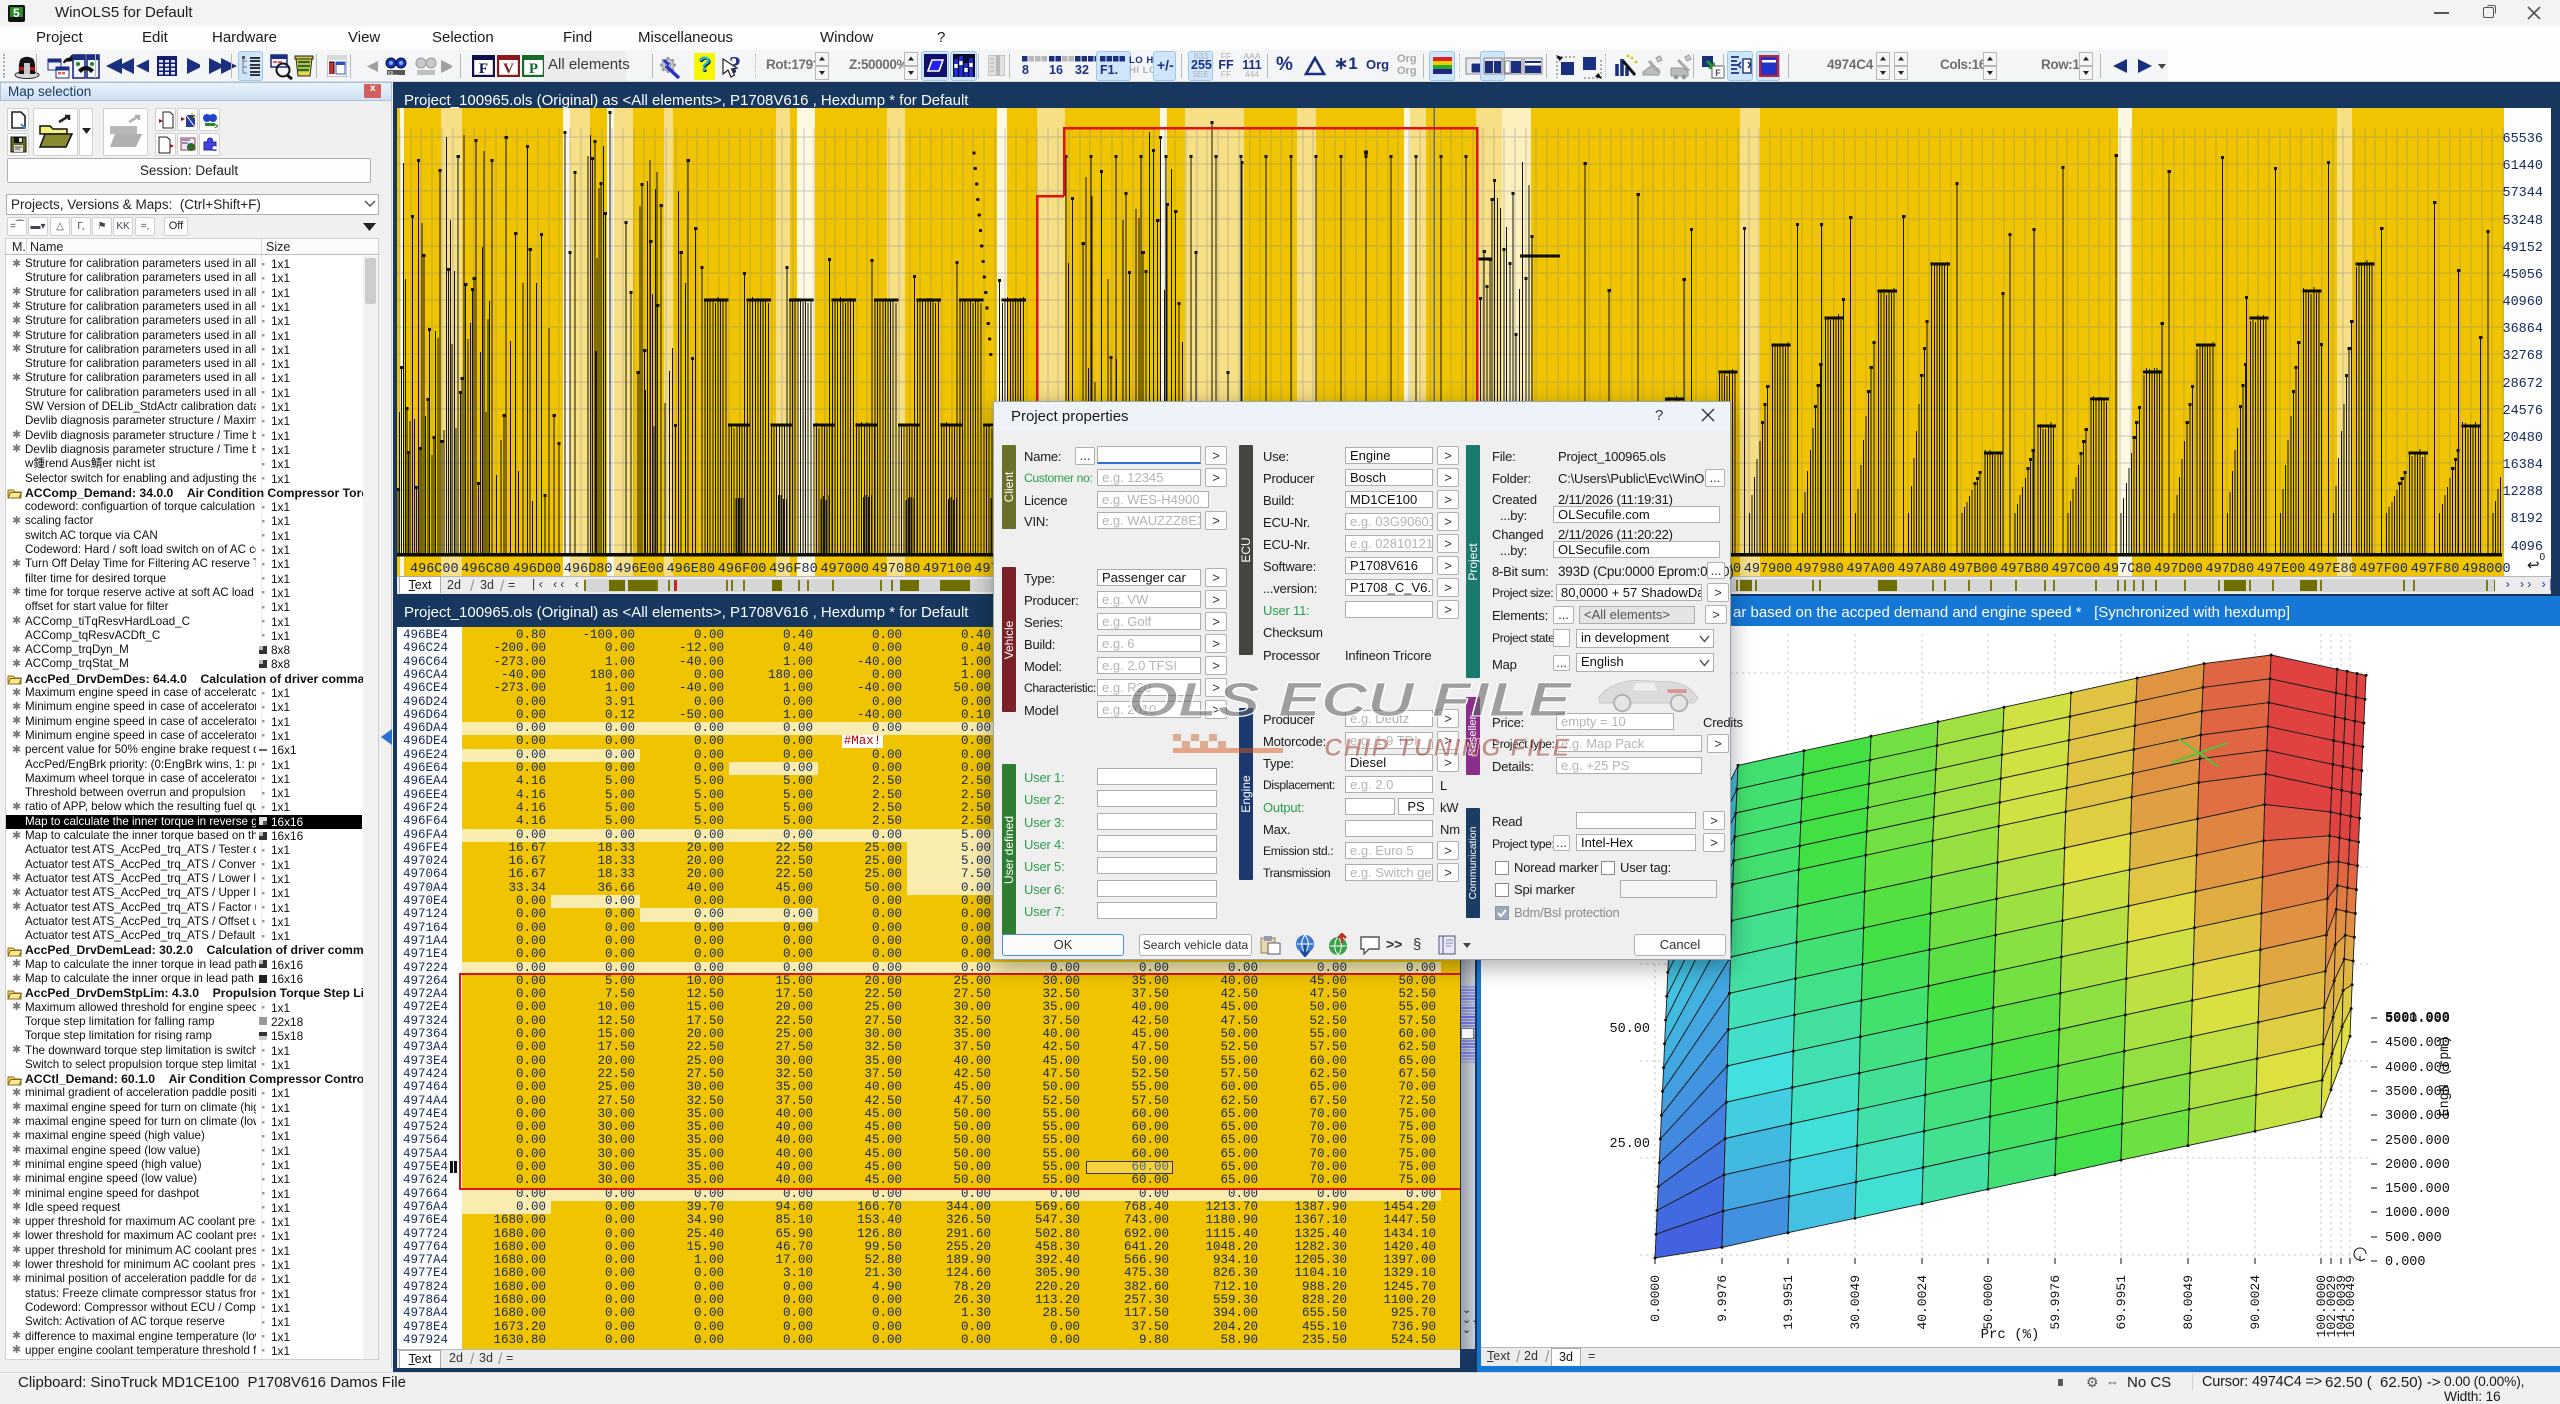 The height and width of the screenshot is (1404, 2560). Describe the element at coordinates (2522, 166) in the screenshot. I see `svg-text: 61440` at that location.